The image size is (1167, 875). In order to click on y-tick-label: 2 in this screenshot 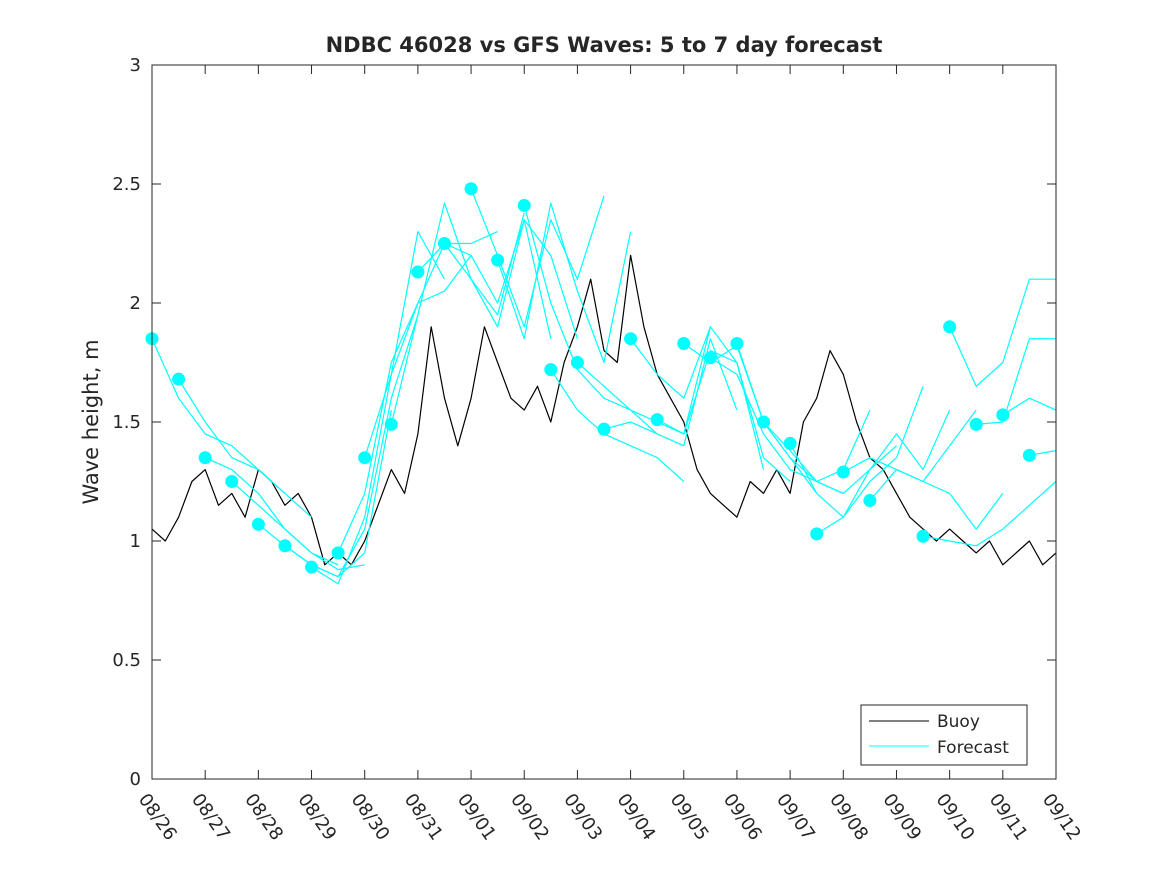, I will do `click(135, 303)`.